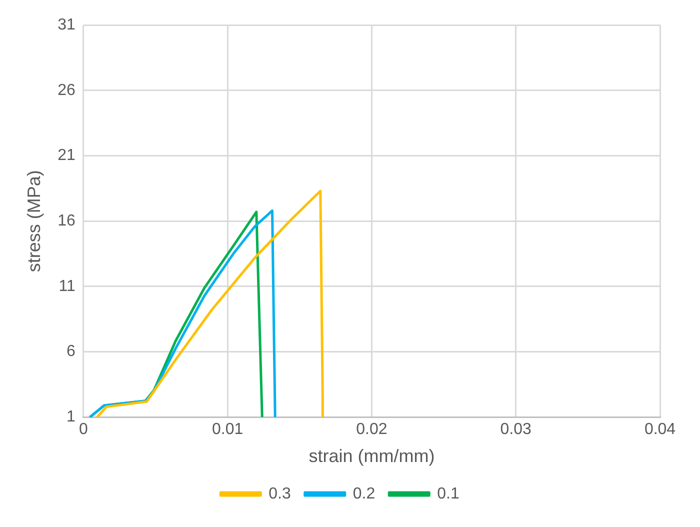  What do you see at coordinates (67, 221) in the screenshot?
I see `y-tick-label: 16` at bounding box center [67, 221].